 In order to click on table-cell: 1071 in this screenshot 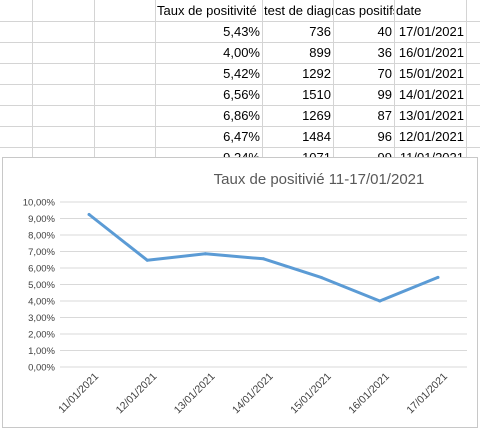, I will do `click(316, 155)`.